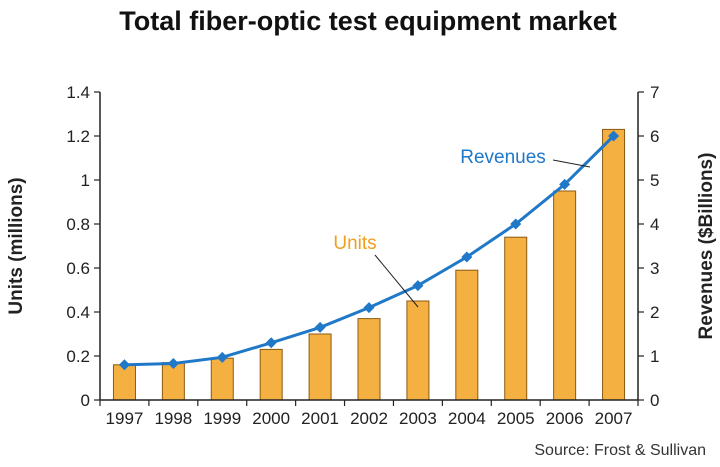 The height and width of the screenshot is (467, 720). What do you see at coordinates (369, 308) in the screenshot?
I see `revenues-point-2002` at bounding box center [369, 308].